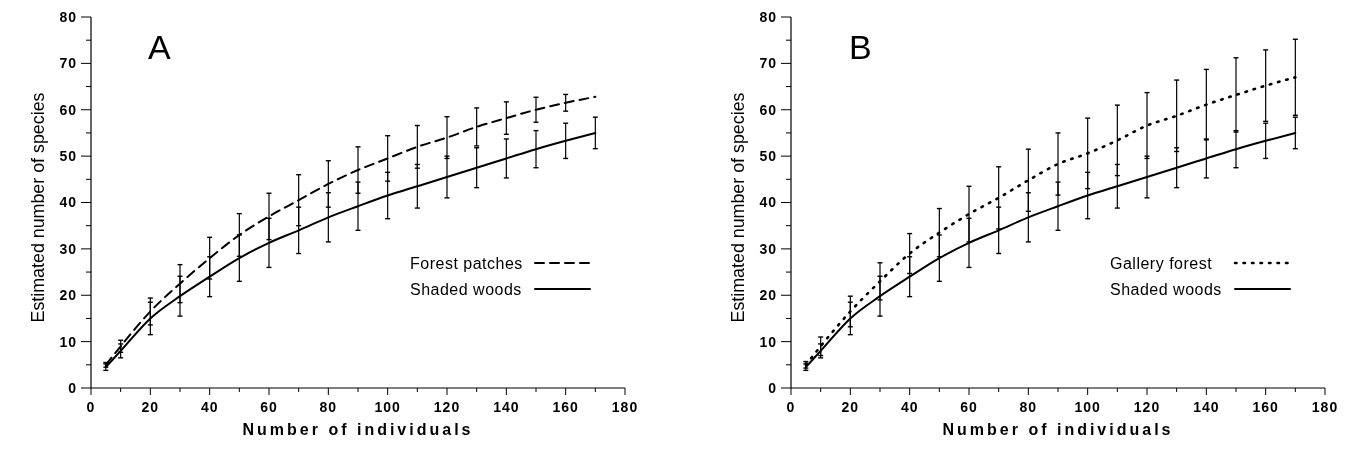 This screenshot has width=1345, height=451. What do you see at coordinates (1161, 263) in the screenshot?
I see `legend-label: Gallery forest` at bounding box center [1161, 263].